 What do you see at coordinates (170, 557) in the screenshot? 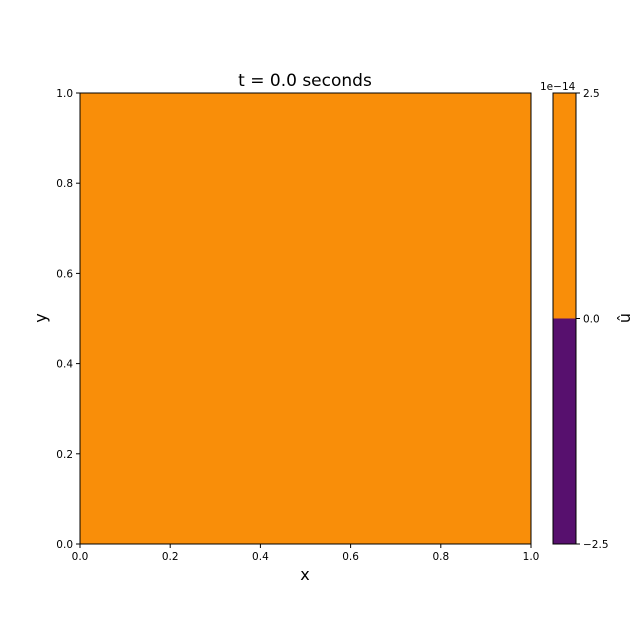
I see `x-tick-label: 0.2` at bounding box center [170, 557].